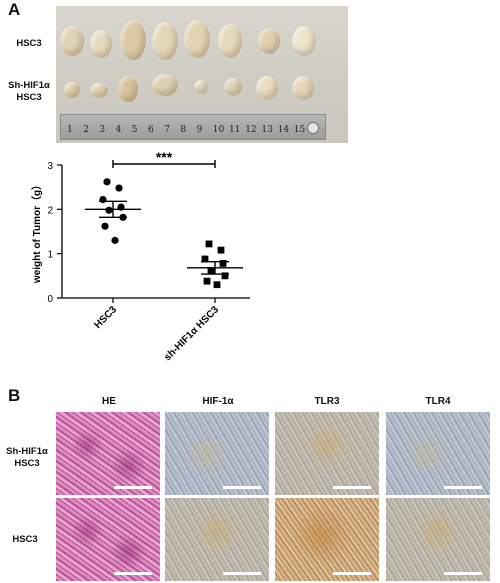 The width and height of the screenshot is (500, 583). I want to click on panel-letter-a: A, so click(14, 9).